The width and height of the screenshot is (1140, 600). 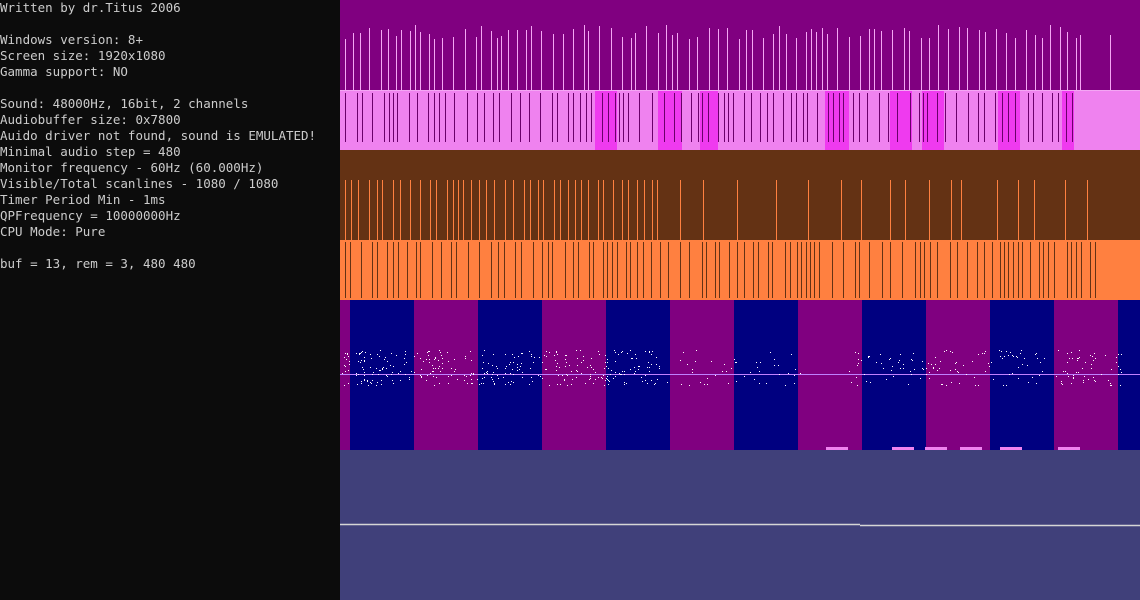 What do you see at coordinates (740, 120) in the screenshot?
I see `timing-band-pink-ticks` at bounding box center [740, 120].